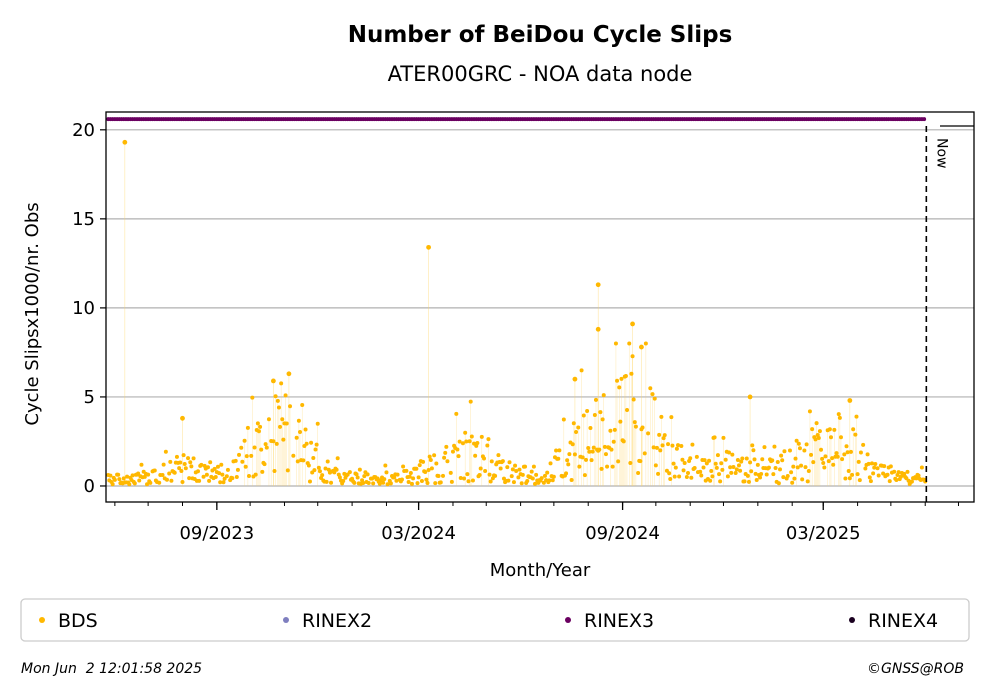 The width and height of the screenshot is (993, 699). What do you see at coordinates (619, 621) in the screenshot?
I see `legend-label-rinex3: RINEX3` at bounding box center [619, 621].